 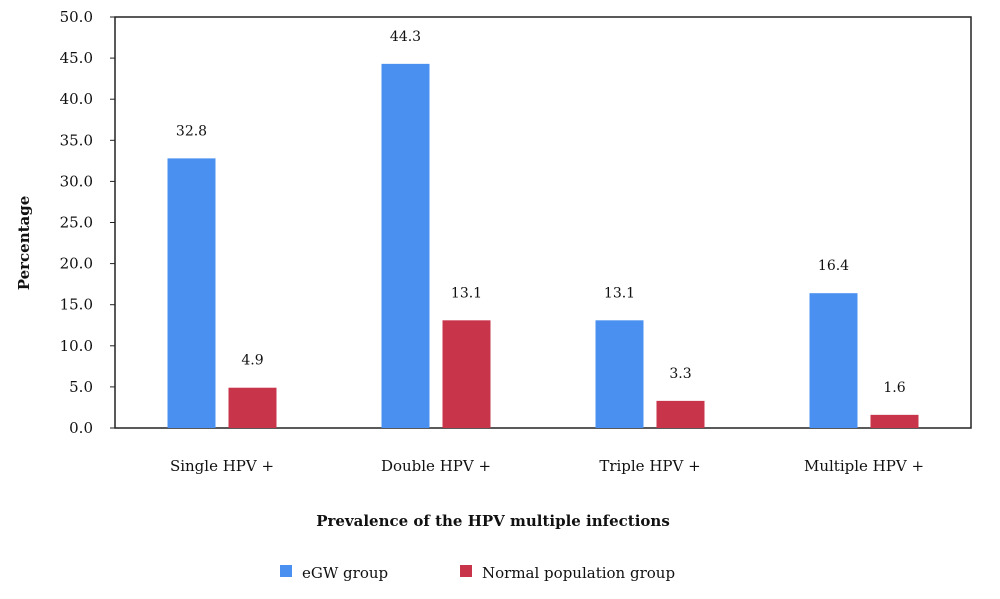 I want to click on data-label: 3.3, so click(x=680, y=374).